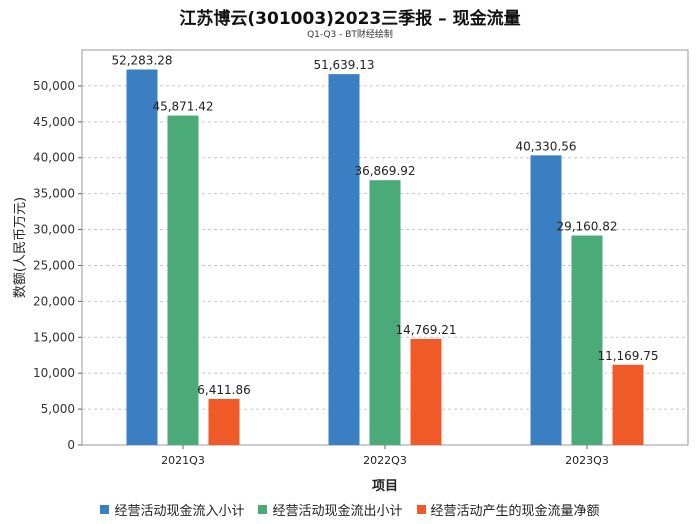 The width and height of the screenshot is (700, 524). What do you see at coordinates (54, 301) in the screenshot?
I see `y-tick-label: 20,000` at bounding box center [54, 301].